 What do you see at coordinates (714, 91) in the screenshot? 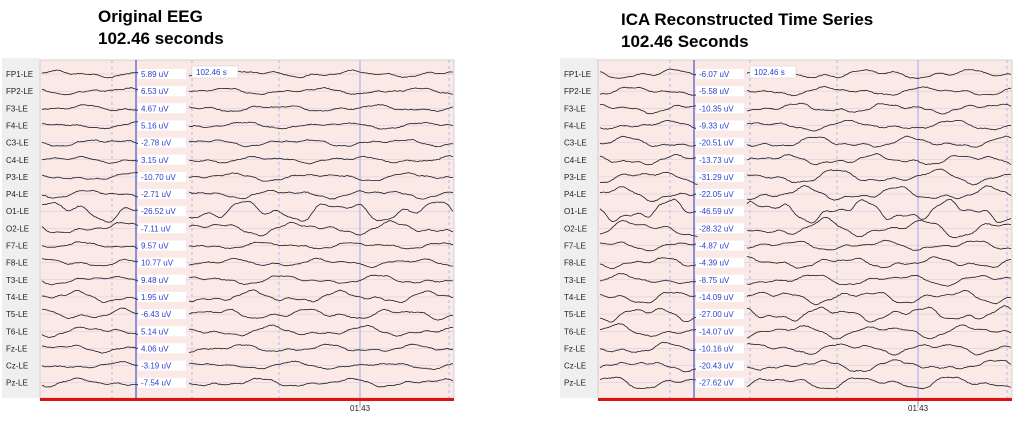
I see `cursor-value: -5.58 uV` at bounding box center [714, 91].